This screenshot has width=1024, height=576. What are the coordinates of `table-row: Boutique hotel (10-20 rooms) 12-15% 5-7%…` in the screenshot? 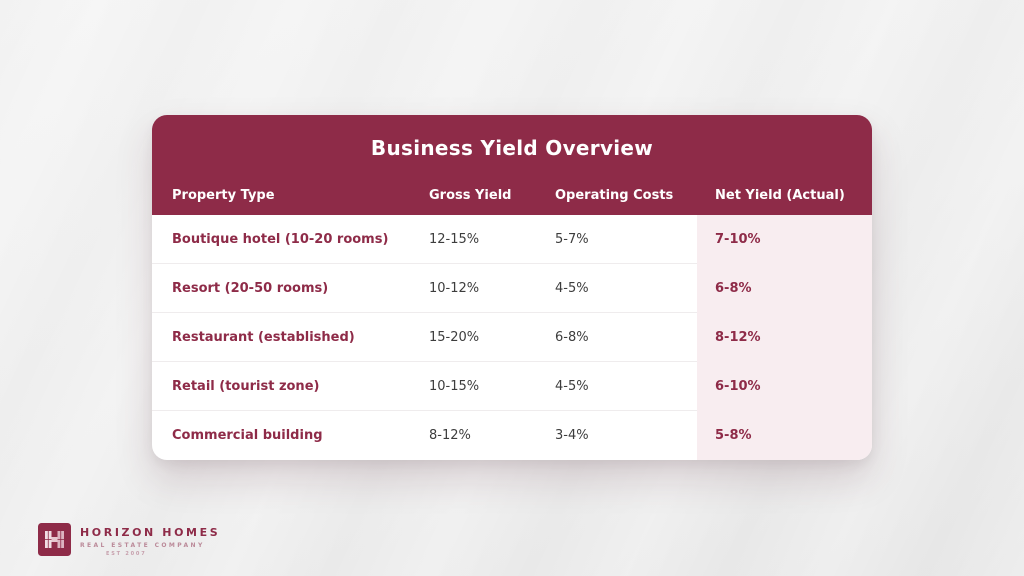 It's located at (512, 239).